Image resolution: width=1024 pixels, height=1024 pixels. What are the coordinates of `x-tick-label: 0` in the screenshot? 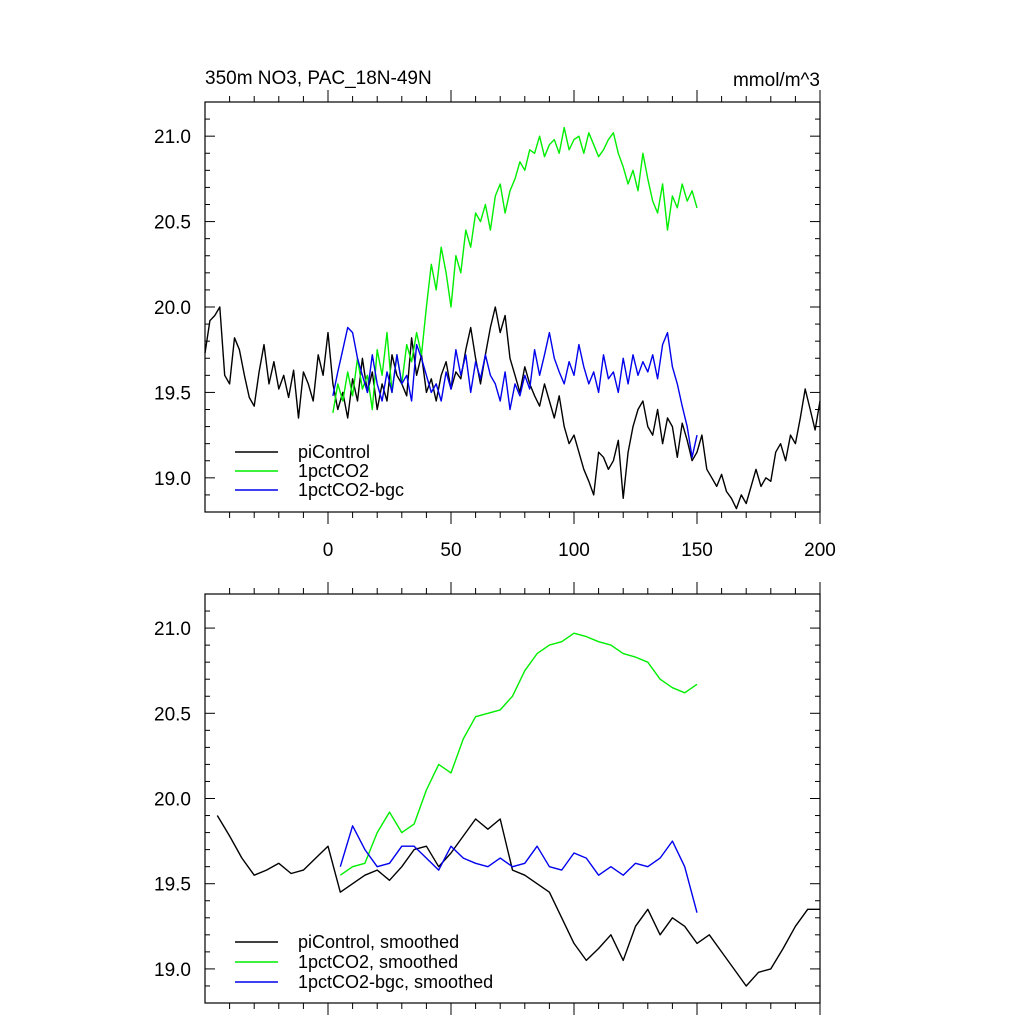 It's located at (328, 550).